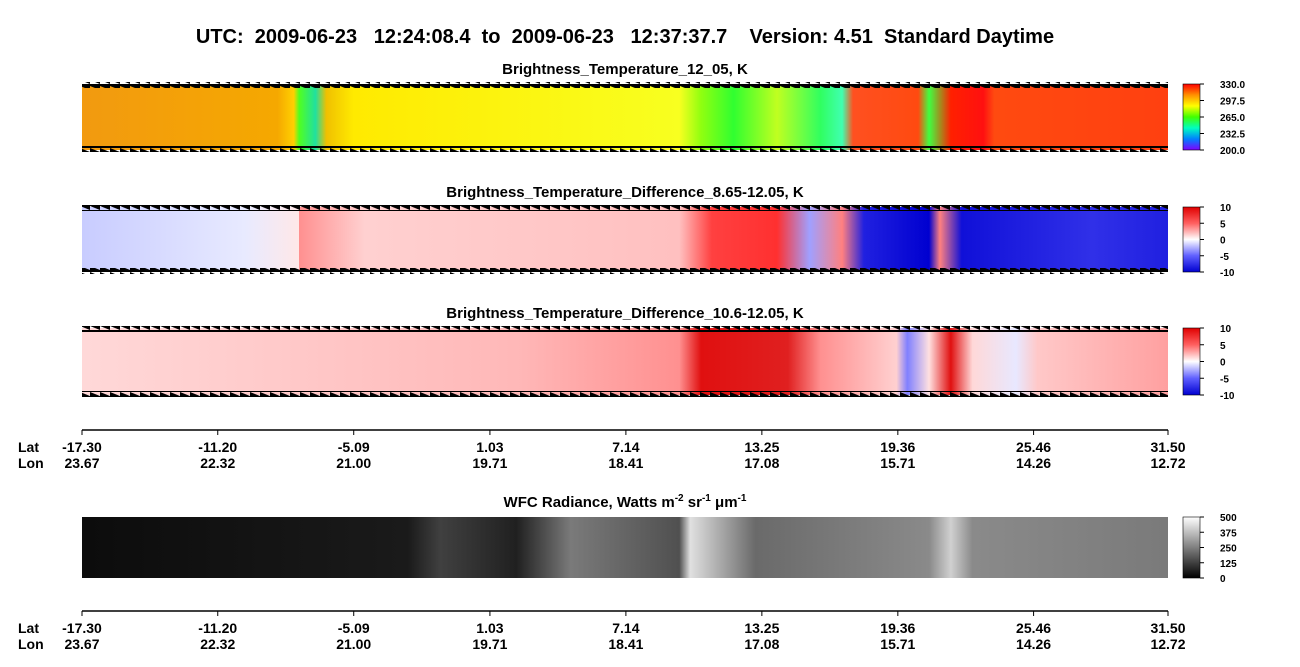 This screenshot has height=667, width=1300. Describe the element at coordinates (1232, 85) in the screenshot. I see `colorbar-label: 330.0` at that location.